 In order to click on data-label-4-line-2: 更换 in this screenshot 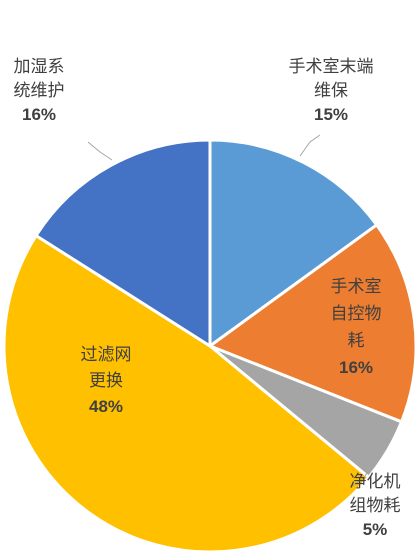, I will do `click(106, 380)`.